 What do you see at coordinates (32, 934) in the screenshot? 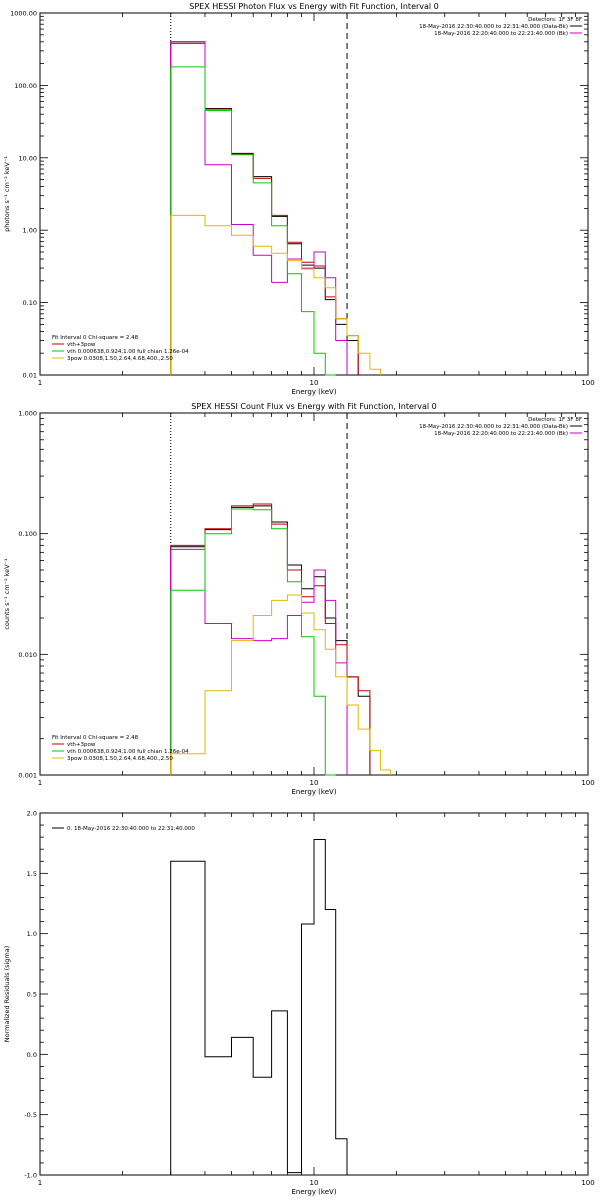
I see `y-tick-label: 1.0` at bounding box center [32, 934].